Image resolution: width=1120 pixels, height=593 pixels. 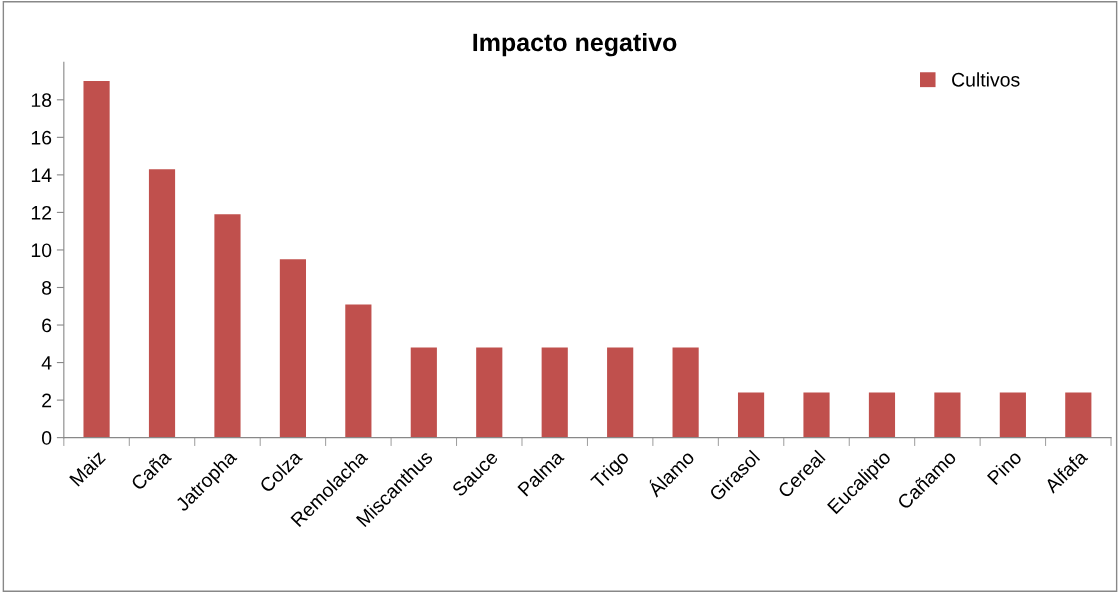 What do you see at coordinates (47, 400) in the screenshot?
I see `y-tick-label: 2` at bounding box center [47, 400].